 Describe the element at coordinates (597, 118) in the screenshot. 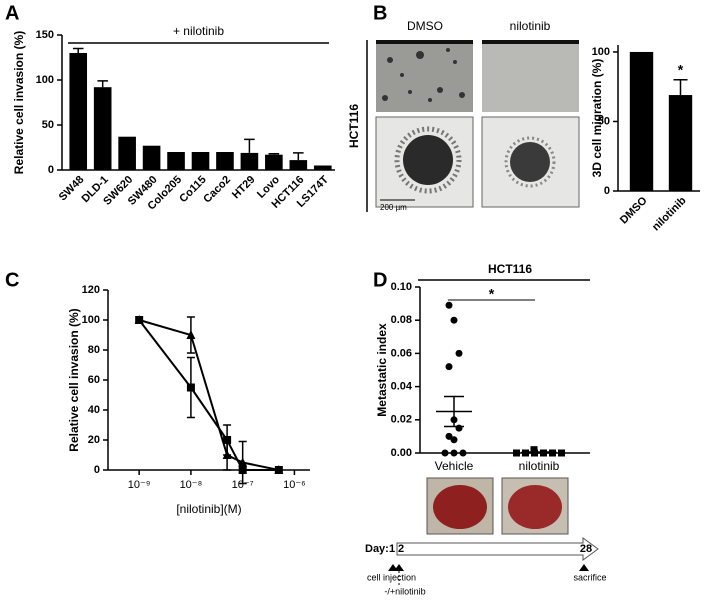

I see `y-axis-label: 3D cell migration (%)` at that location.